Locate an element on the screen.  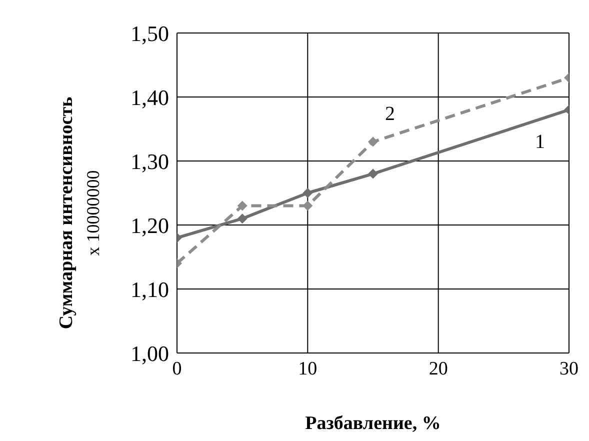
y-tick-label: 1,30 is located at coordinates (149, 161).